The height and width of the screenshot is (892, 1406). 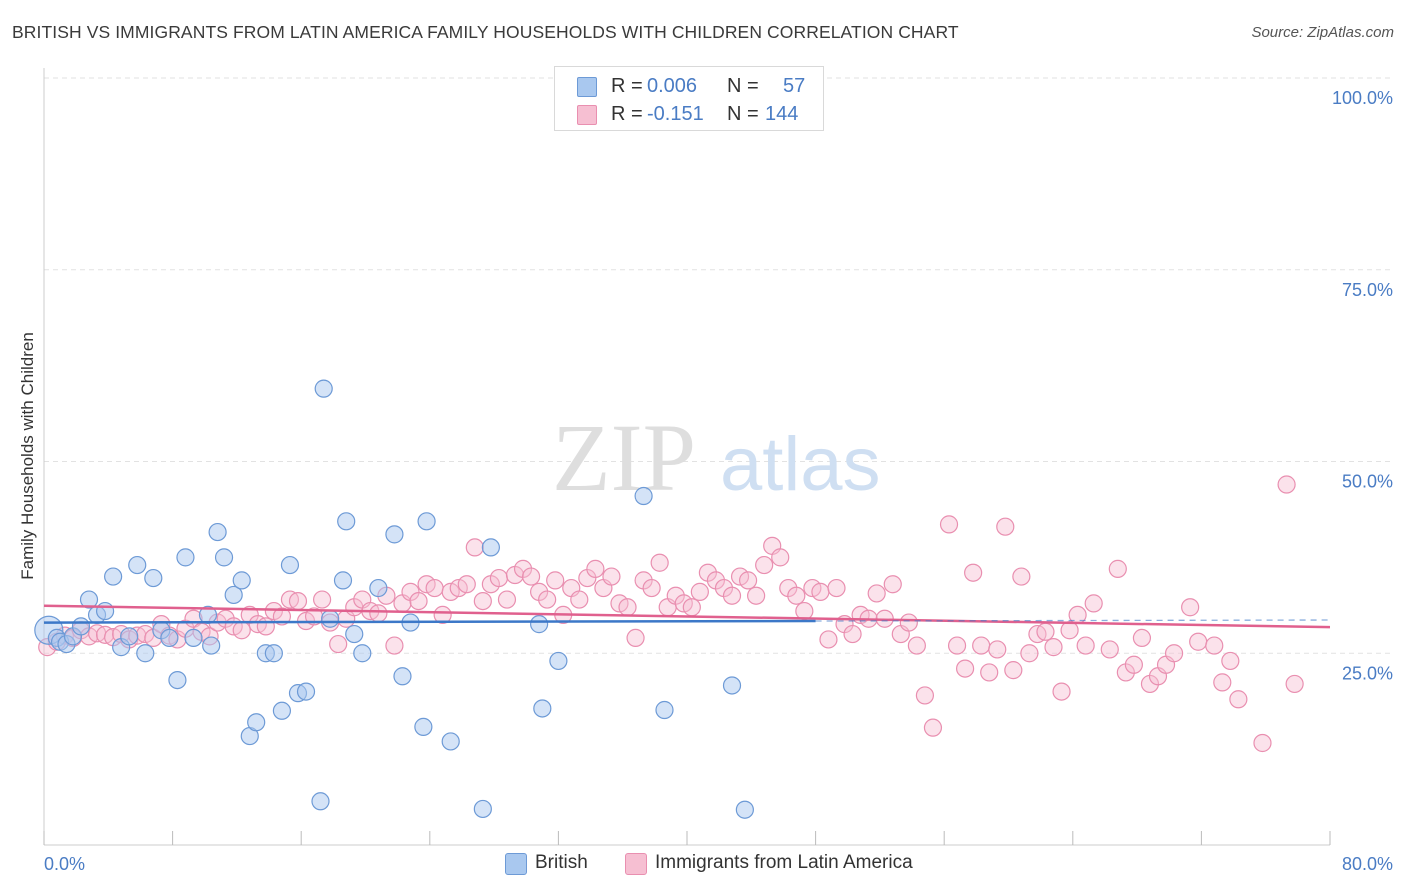 I want to click on x-tick-label: 80.0%, so click(x=1367, y=864).